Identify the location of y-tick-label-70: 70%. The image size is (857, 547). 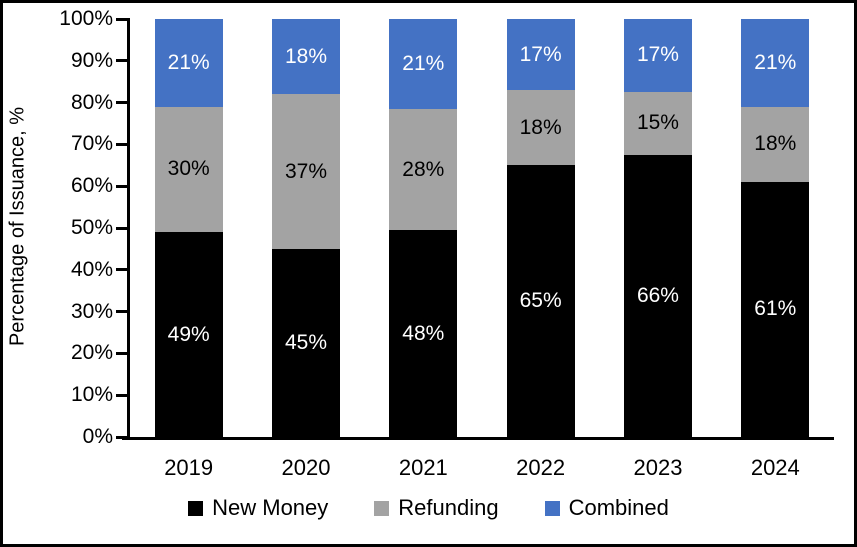
(91, 144).